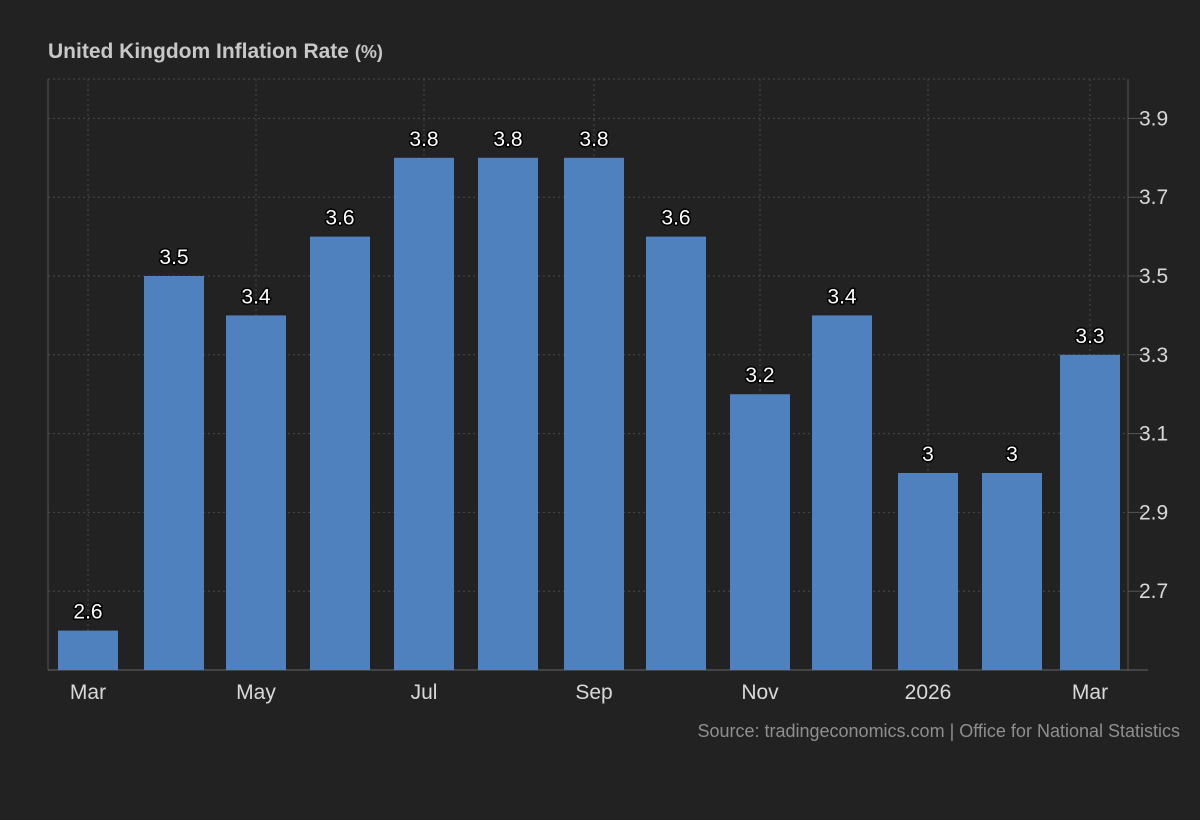 The height and width of the screenshot is (820, 1200). I want to click on y-tick-label: 3.7, so click(1153, 197).